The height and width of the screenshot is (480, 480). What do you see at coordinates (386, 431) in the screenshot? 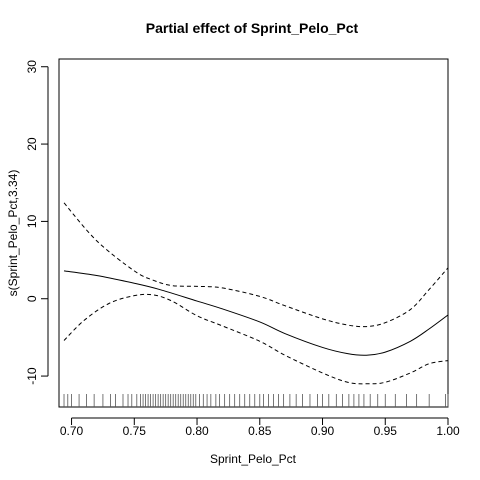
I see `x-tick-label: 0.95` at bounding box center [386, 431].